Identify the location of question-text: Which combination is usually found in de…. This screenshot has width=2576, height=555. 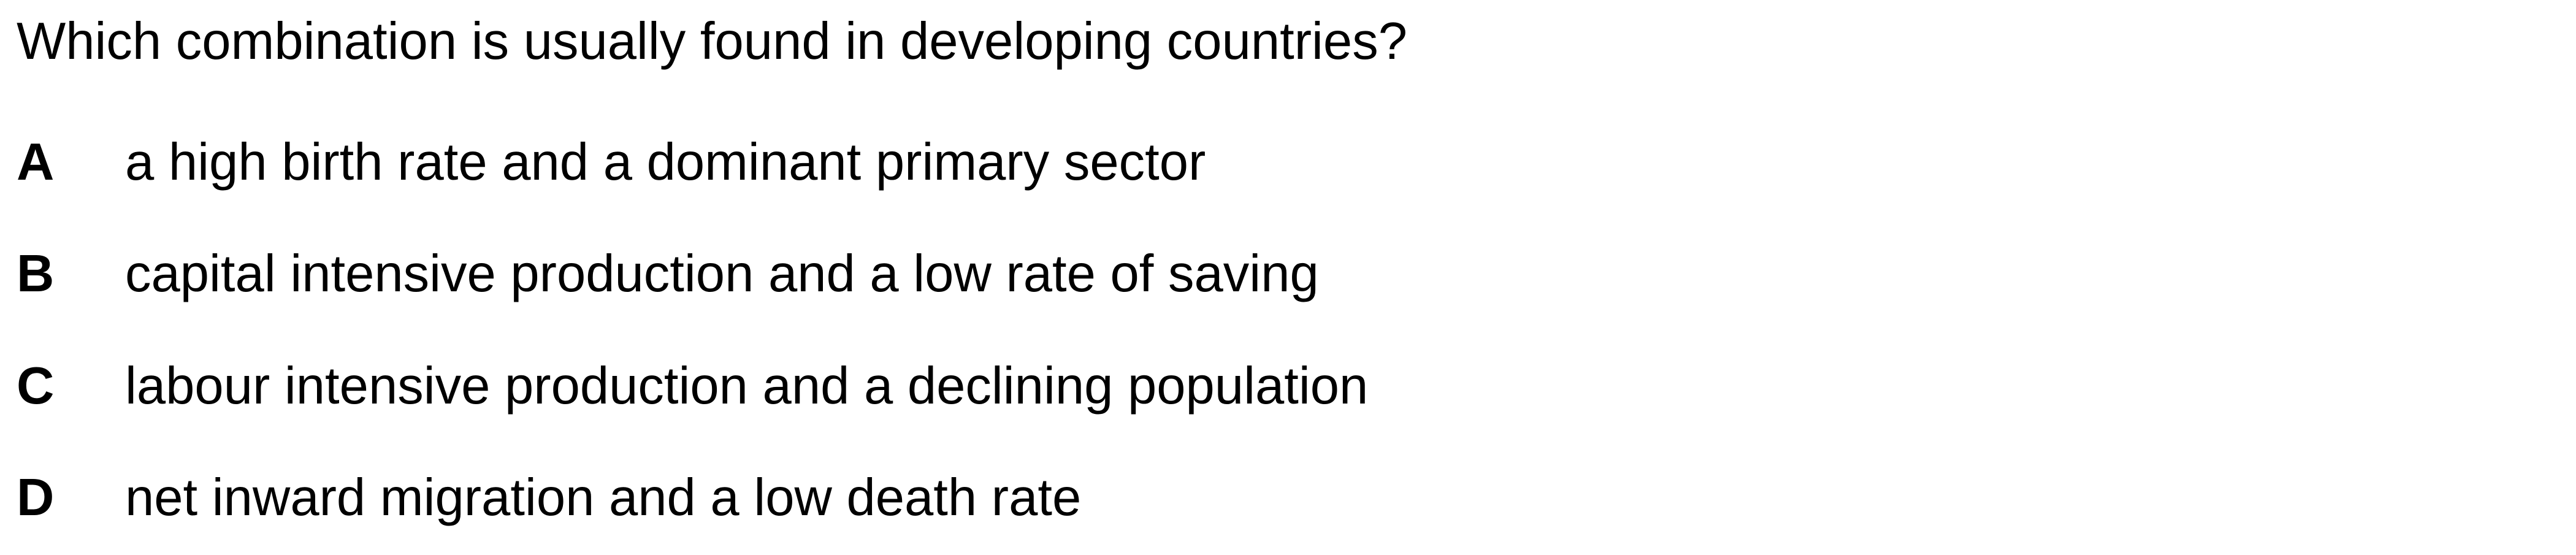
(712, 41).